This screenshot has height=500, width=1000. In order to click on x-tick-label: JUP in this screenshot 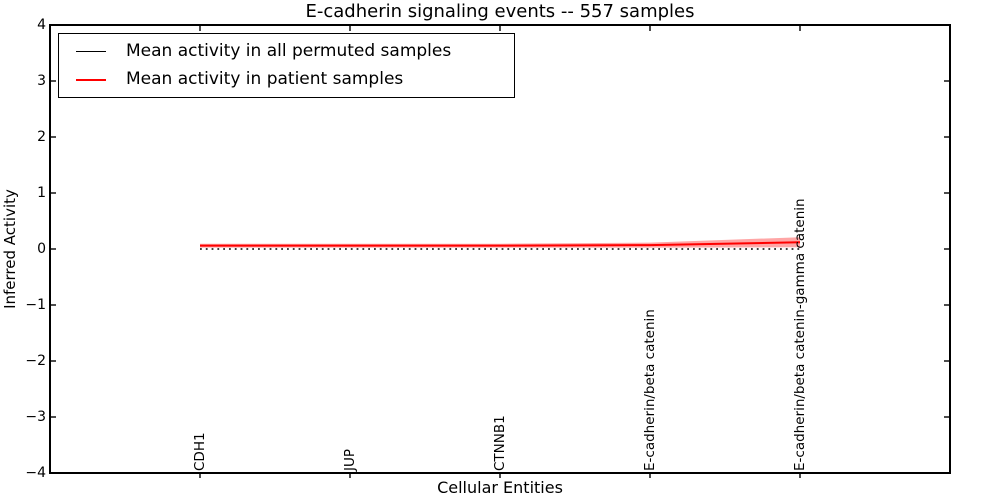, I will do `click(350, 459)`.